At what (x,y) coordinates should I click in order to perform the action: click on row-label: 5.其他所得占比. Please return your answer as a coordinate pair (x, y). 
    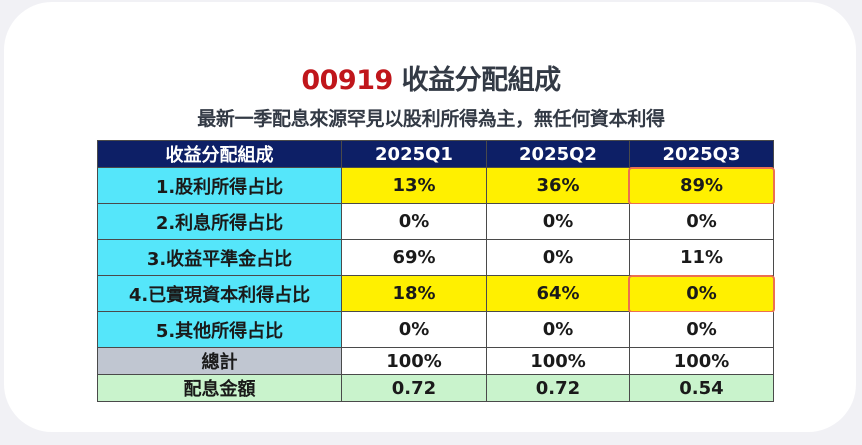
    Looking at the image, I should click on (219, 329).